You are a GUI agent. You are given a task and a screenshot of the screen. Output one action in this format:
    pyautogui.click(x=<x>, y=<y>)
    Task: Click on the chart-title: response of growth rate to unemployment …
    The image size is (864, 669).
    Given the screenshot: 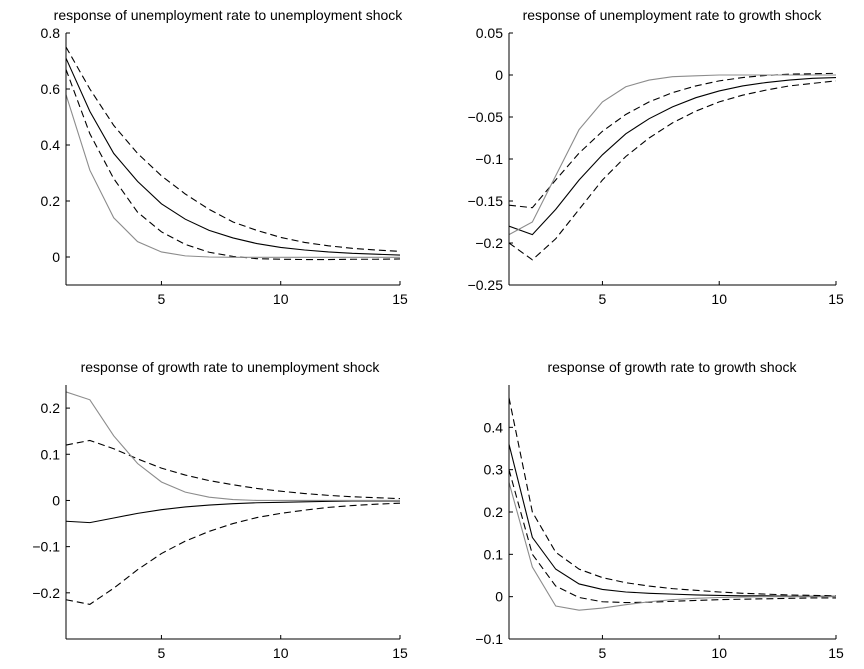 What is the action you would take?
    pyautogui.click(x=231, y=367)
    